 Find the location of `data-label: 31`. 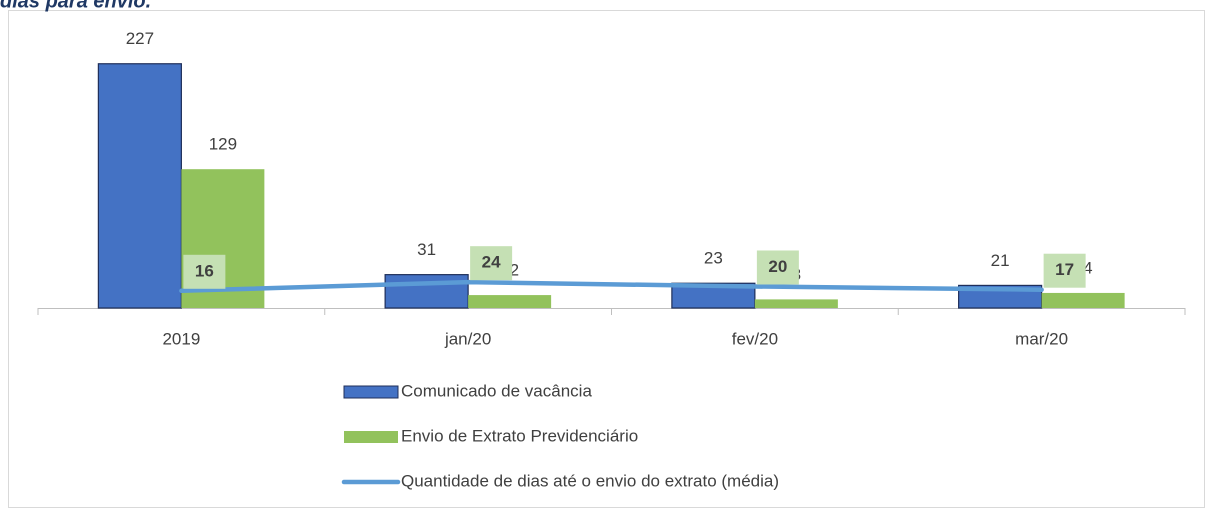

data-label: 31 is located at coordinates (426, 249).